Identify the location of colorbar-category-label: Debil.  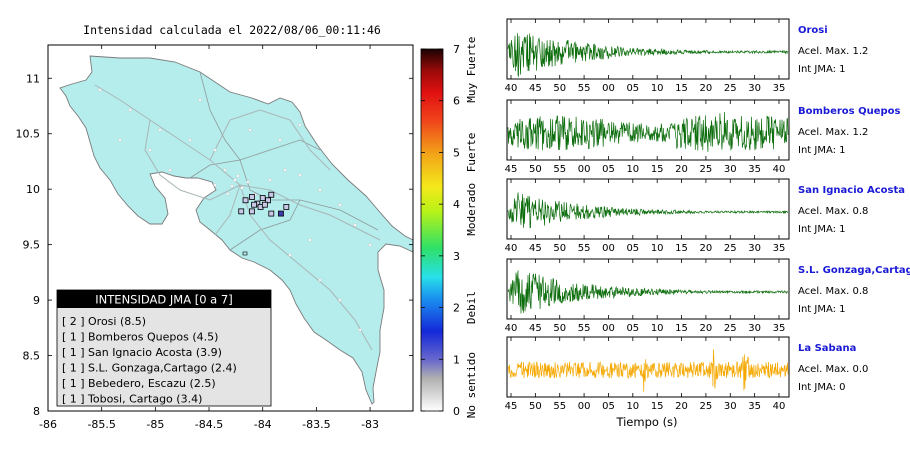
(471, 307).